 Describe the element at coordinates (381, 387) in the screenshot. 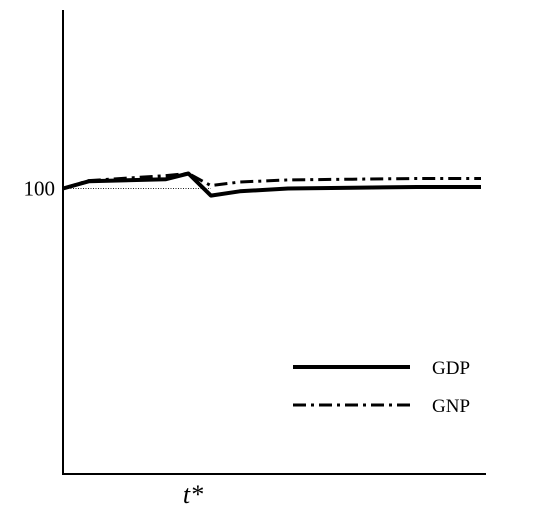

I see `legend: GDP GNP` at that location.